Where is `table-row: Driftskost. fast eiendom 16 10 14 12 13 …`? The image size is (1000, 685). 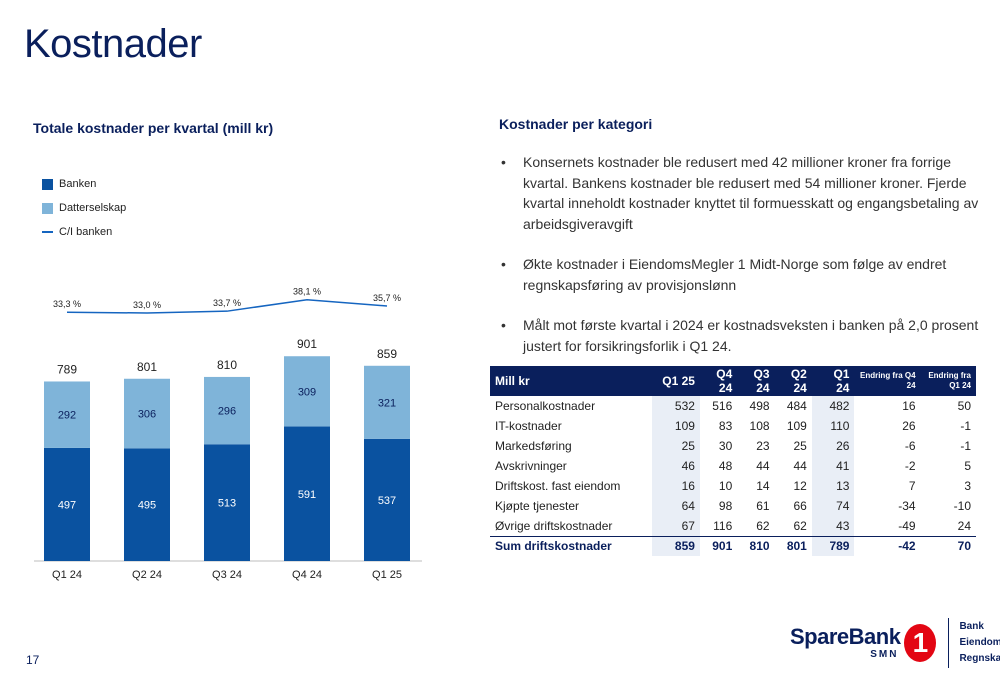 table-row: Driftskost. fast eiendom 16 10 14 12 13 … is located at coordinates (733, 486).